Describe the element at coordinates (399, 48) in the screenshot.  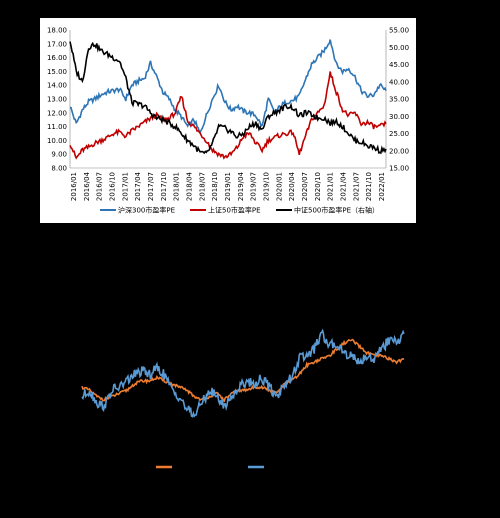
I see `right-y-tick-label: 50.00` at that location.